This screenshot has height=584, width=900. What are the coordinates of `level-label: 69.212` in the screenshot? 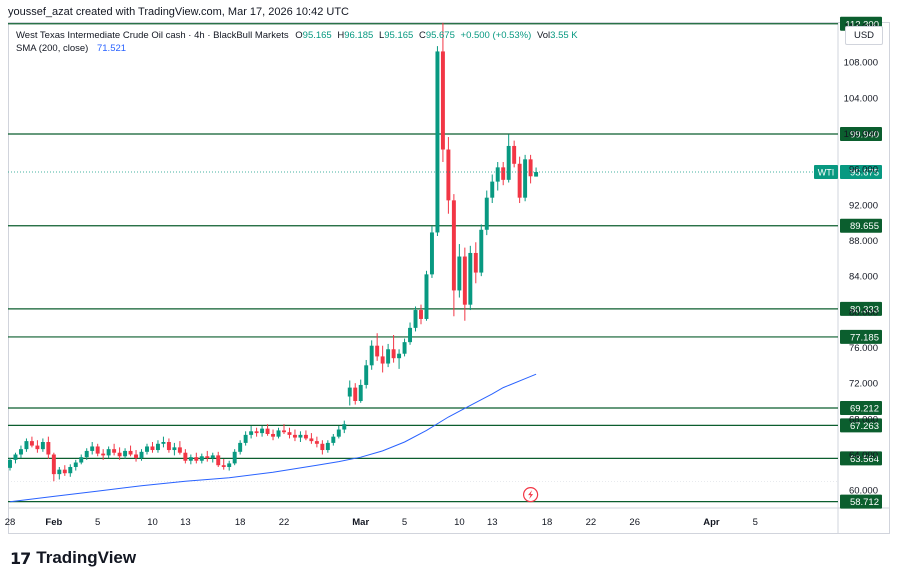 It's located at (864, 409).